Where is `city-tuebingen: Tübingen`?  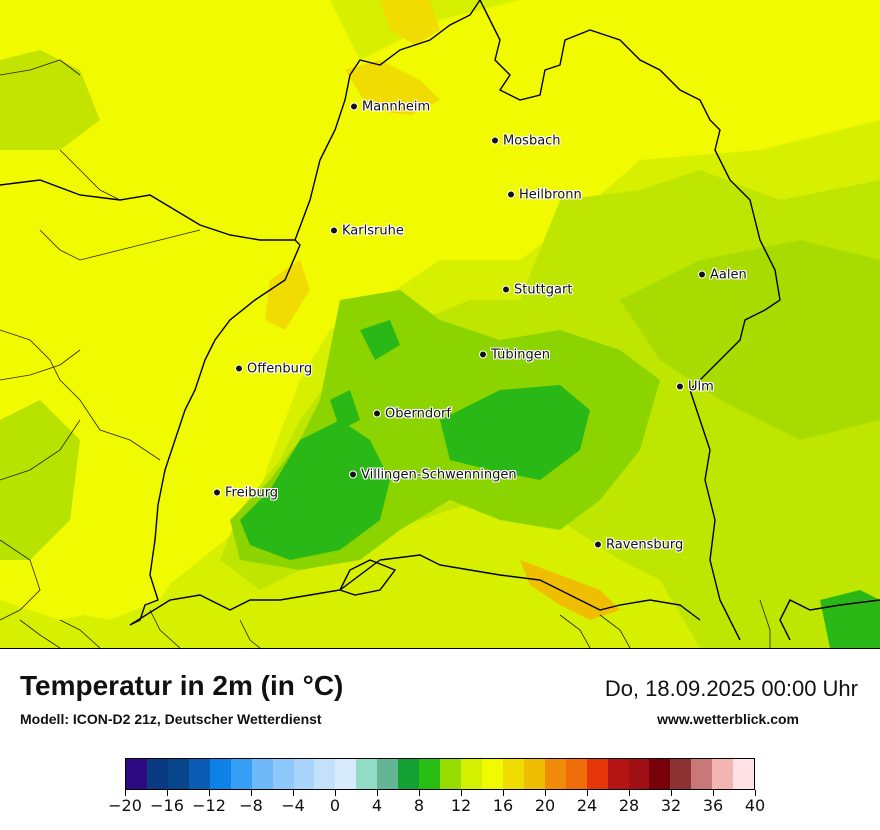
city-tuebingen: Tübingen is located at coordinates (514, 355).